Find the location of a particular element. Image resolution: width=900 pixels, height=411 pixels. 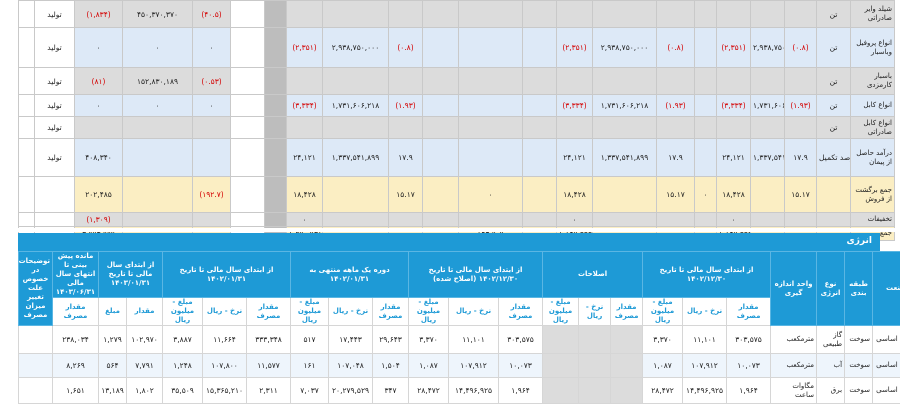

energy-value: ۱۰۲,۹۷۰ is located at coordinates (145, 339).